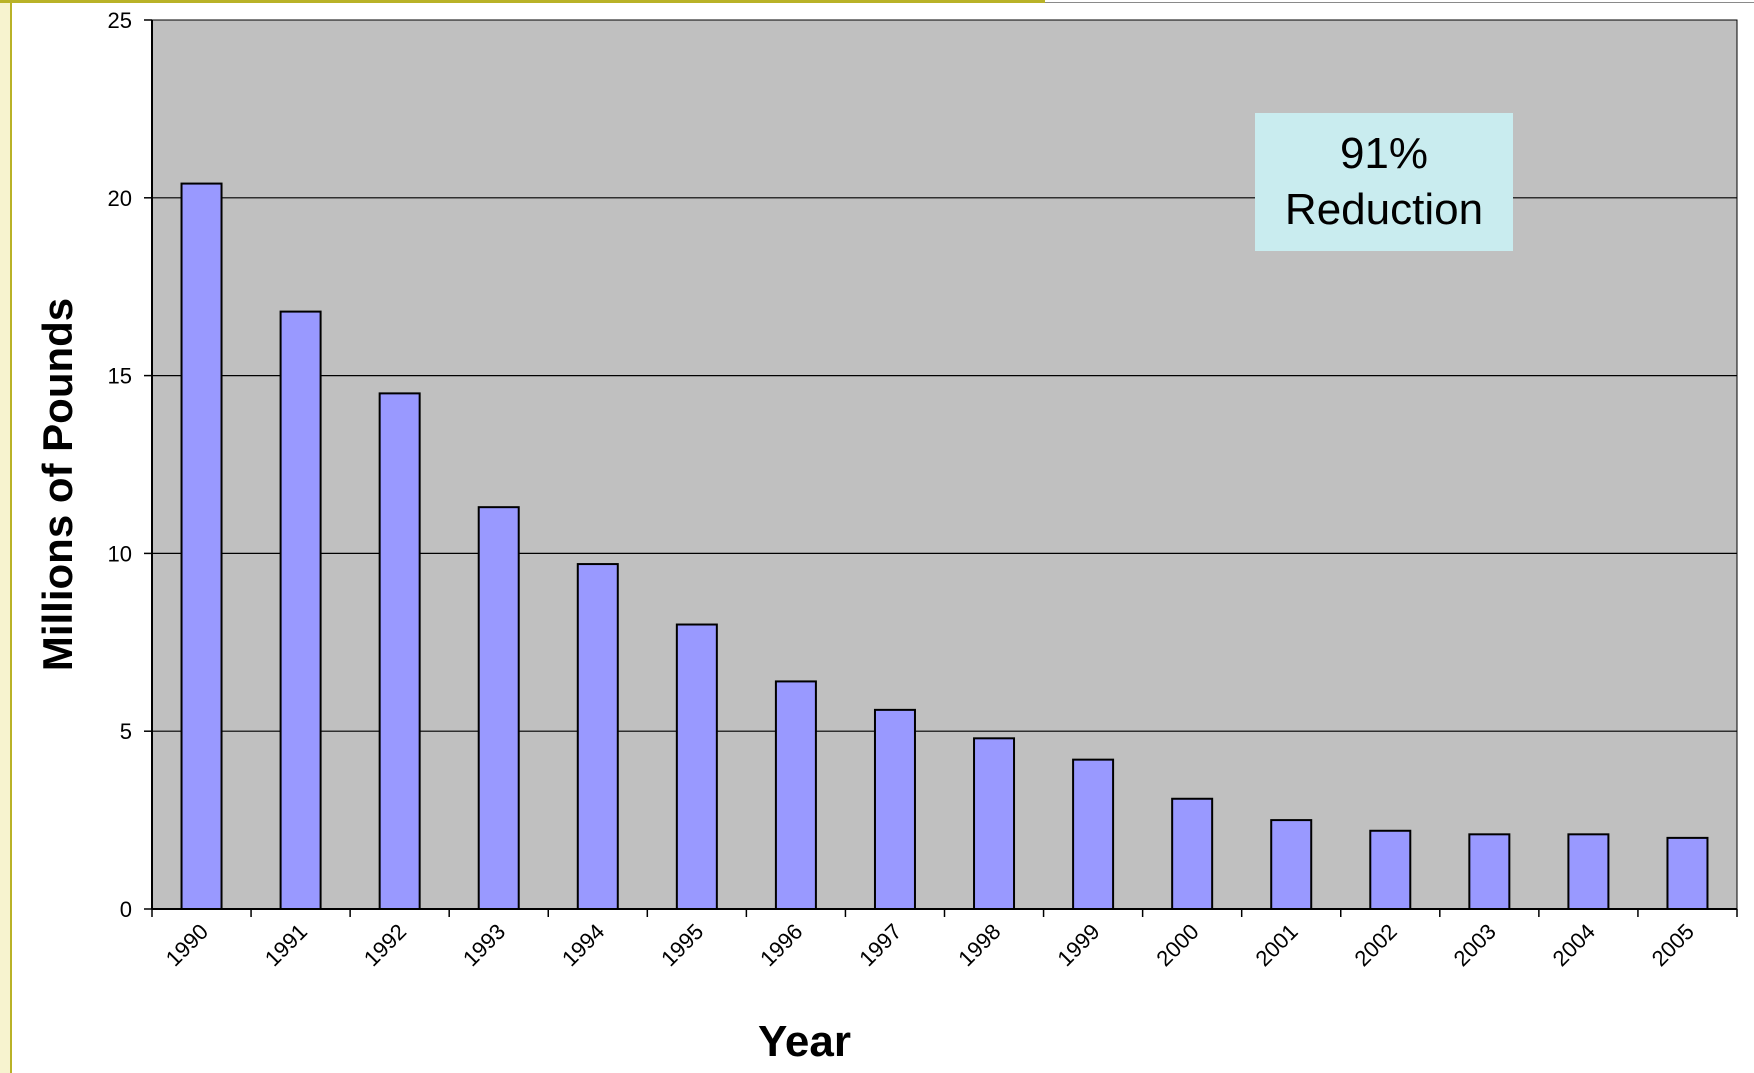  What do you see at coordinates (1177, 945) in the screenshot?
I see `x-tick-label: 2000` at bounding box center [1177, 945].